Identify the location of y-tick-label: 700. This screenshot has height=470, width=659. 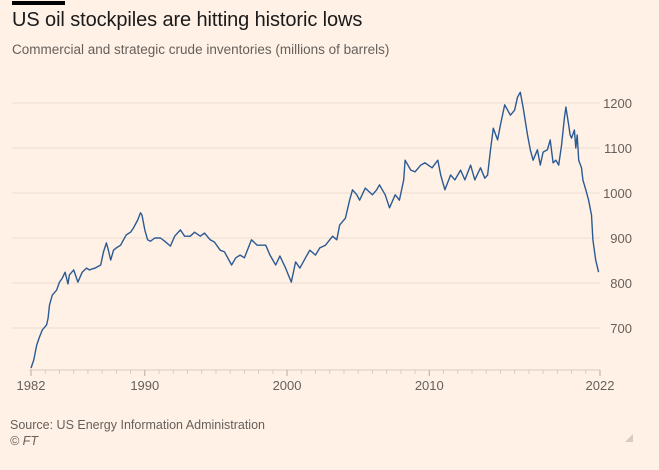
(621, 328).